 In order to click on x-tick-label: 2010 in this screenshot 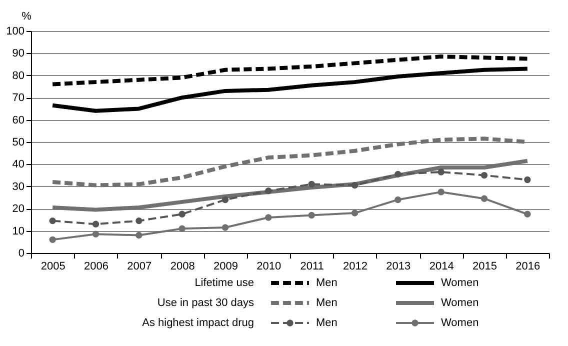, I will do `click(269, 266)`.